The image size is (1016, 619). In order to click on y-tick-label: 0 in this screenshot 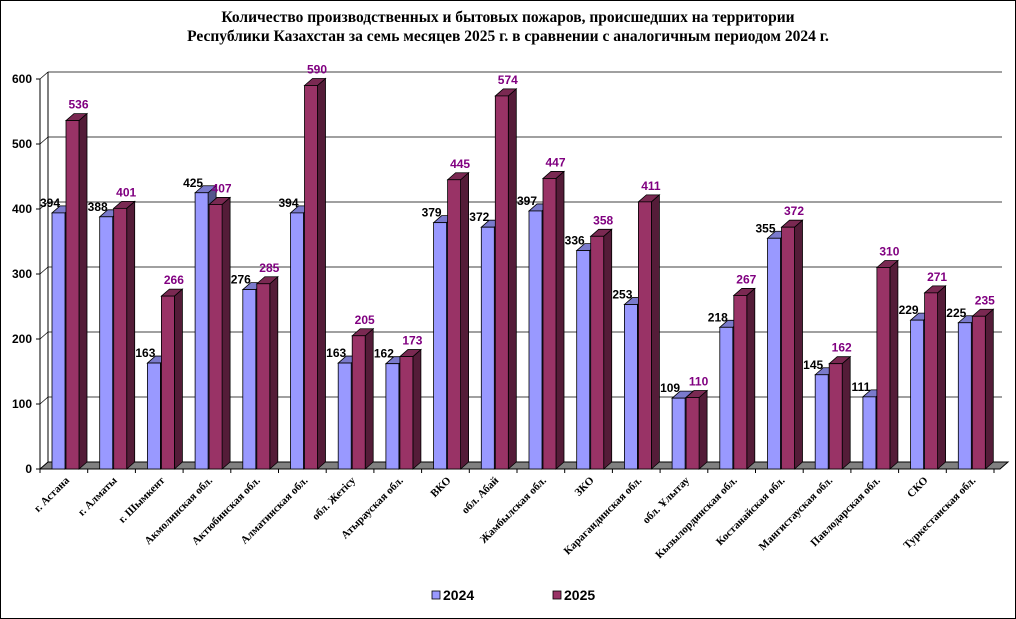, I will do `click(28, 469)`.